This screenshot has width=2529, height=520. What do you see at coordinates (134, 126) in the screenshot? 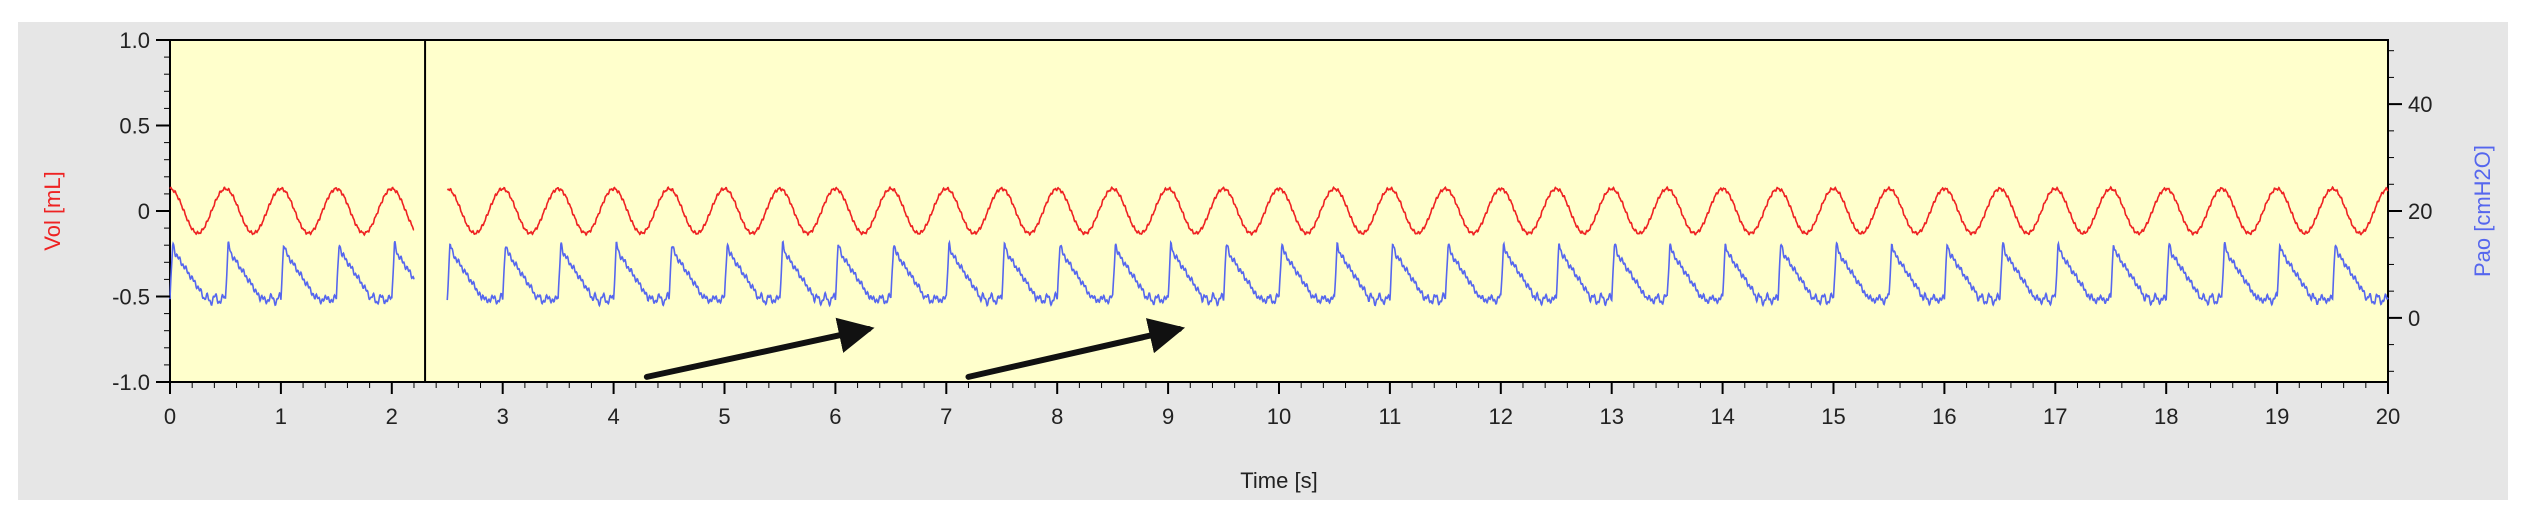
I see `y-left-tick-label: 0.5` at bounding box center [134, 126].